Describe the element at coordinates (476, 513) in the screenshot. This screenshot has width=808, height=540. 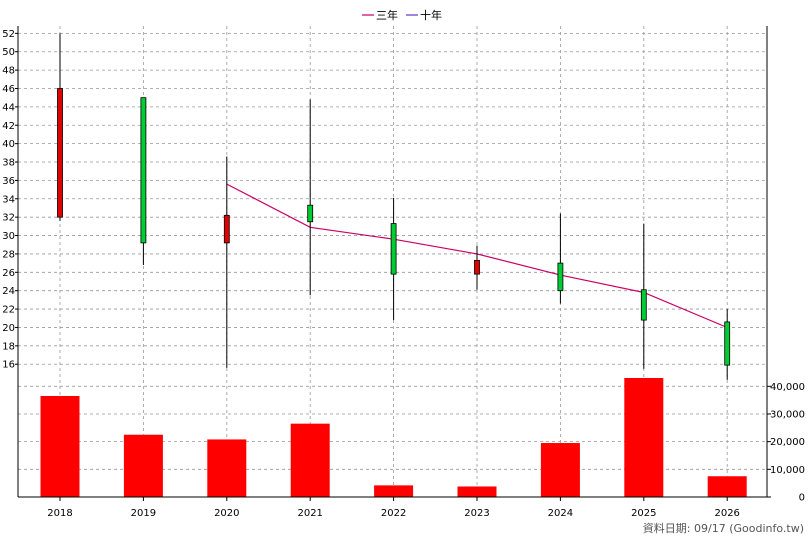
I see `x-tick-label: 2023` at that location.